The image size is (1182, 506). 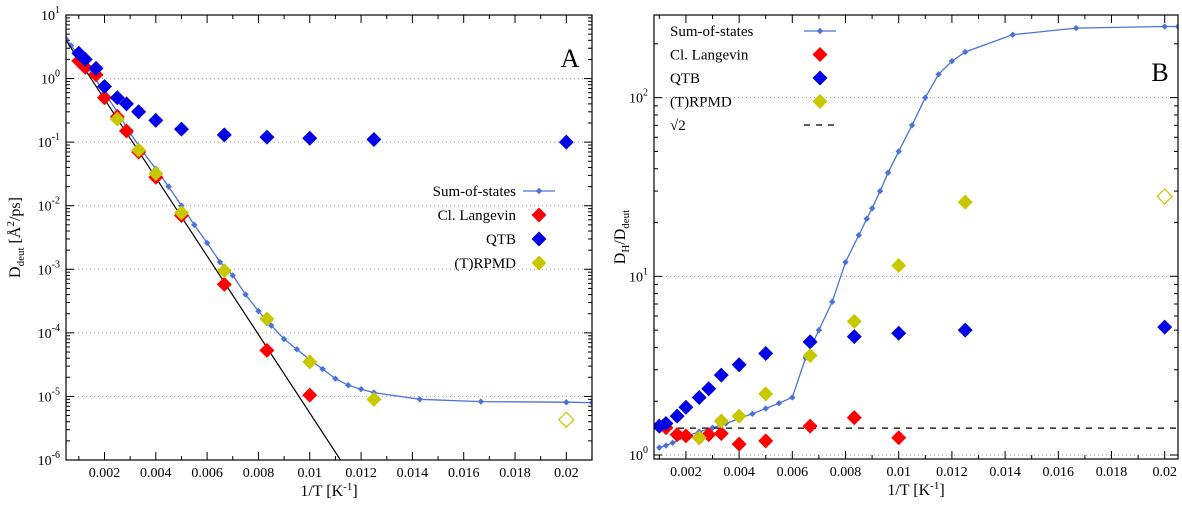 I want to click on x-tick-label: 0.006, so click(x=207, y=473).